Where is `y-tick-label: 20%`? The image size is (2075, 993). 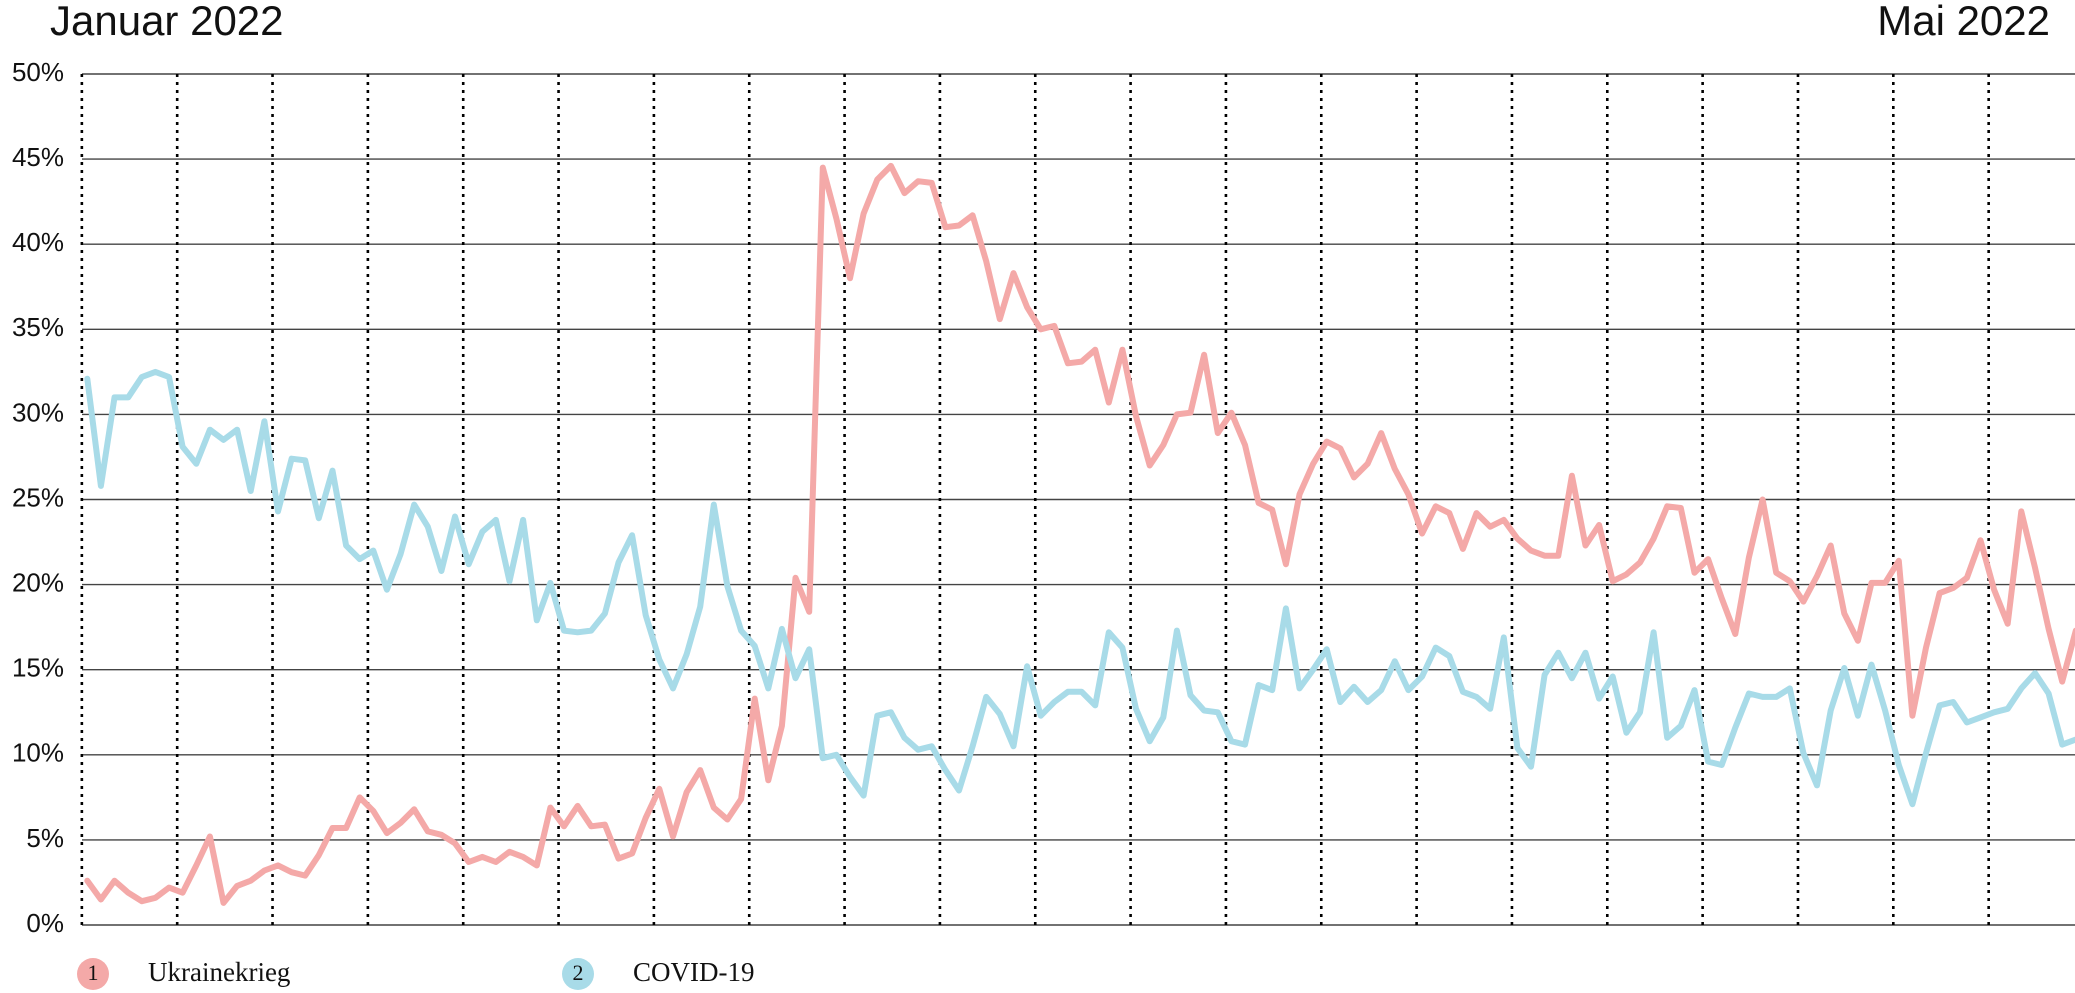
y-tick-label: 20% is located at coordinates (38, 582).